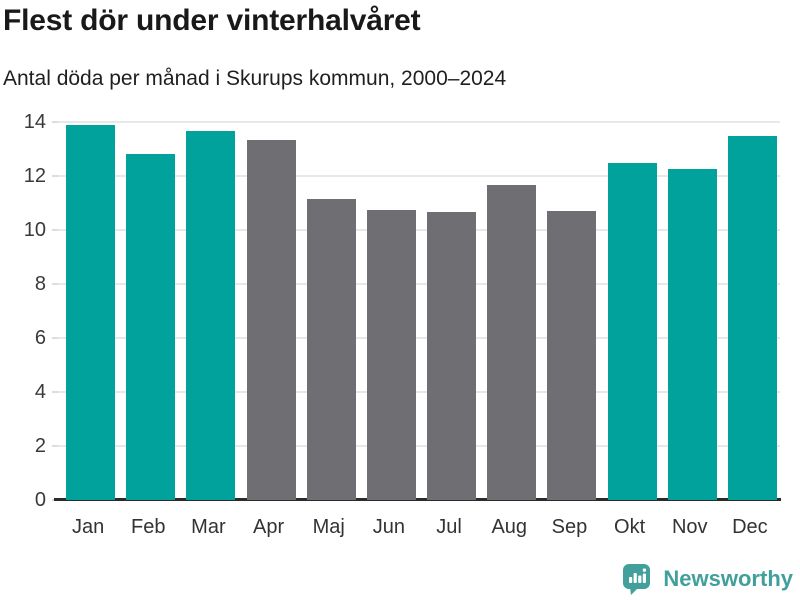 Image resolution: width=800 pixels, height=600 pixels. Describe the element at coordinates (452, 356) in the screenshot. I see `bar-jul` at that location.